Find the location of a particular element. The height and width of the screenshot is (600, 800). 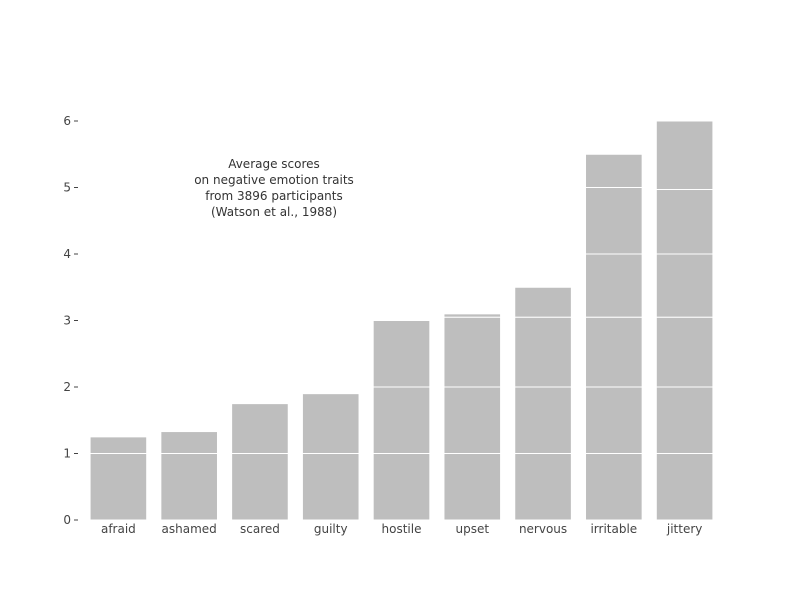

annotation-line: on negative emotion traits is located at coordinates (274, 180).